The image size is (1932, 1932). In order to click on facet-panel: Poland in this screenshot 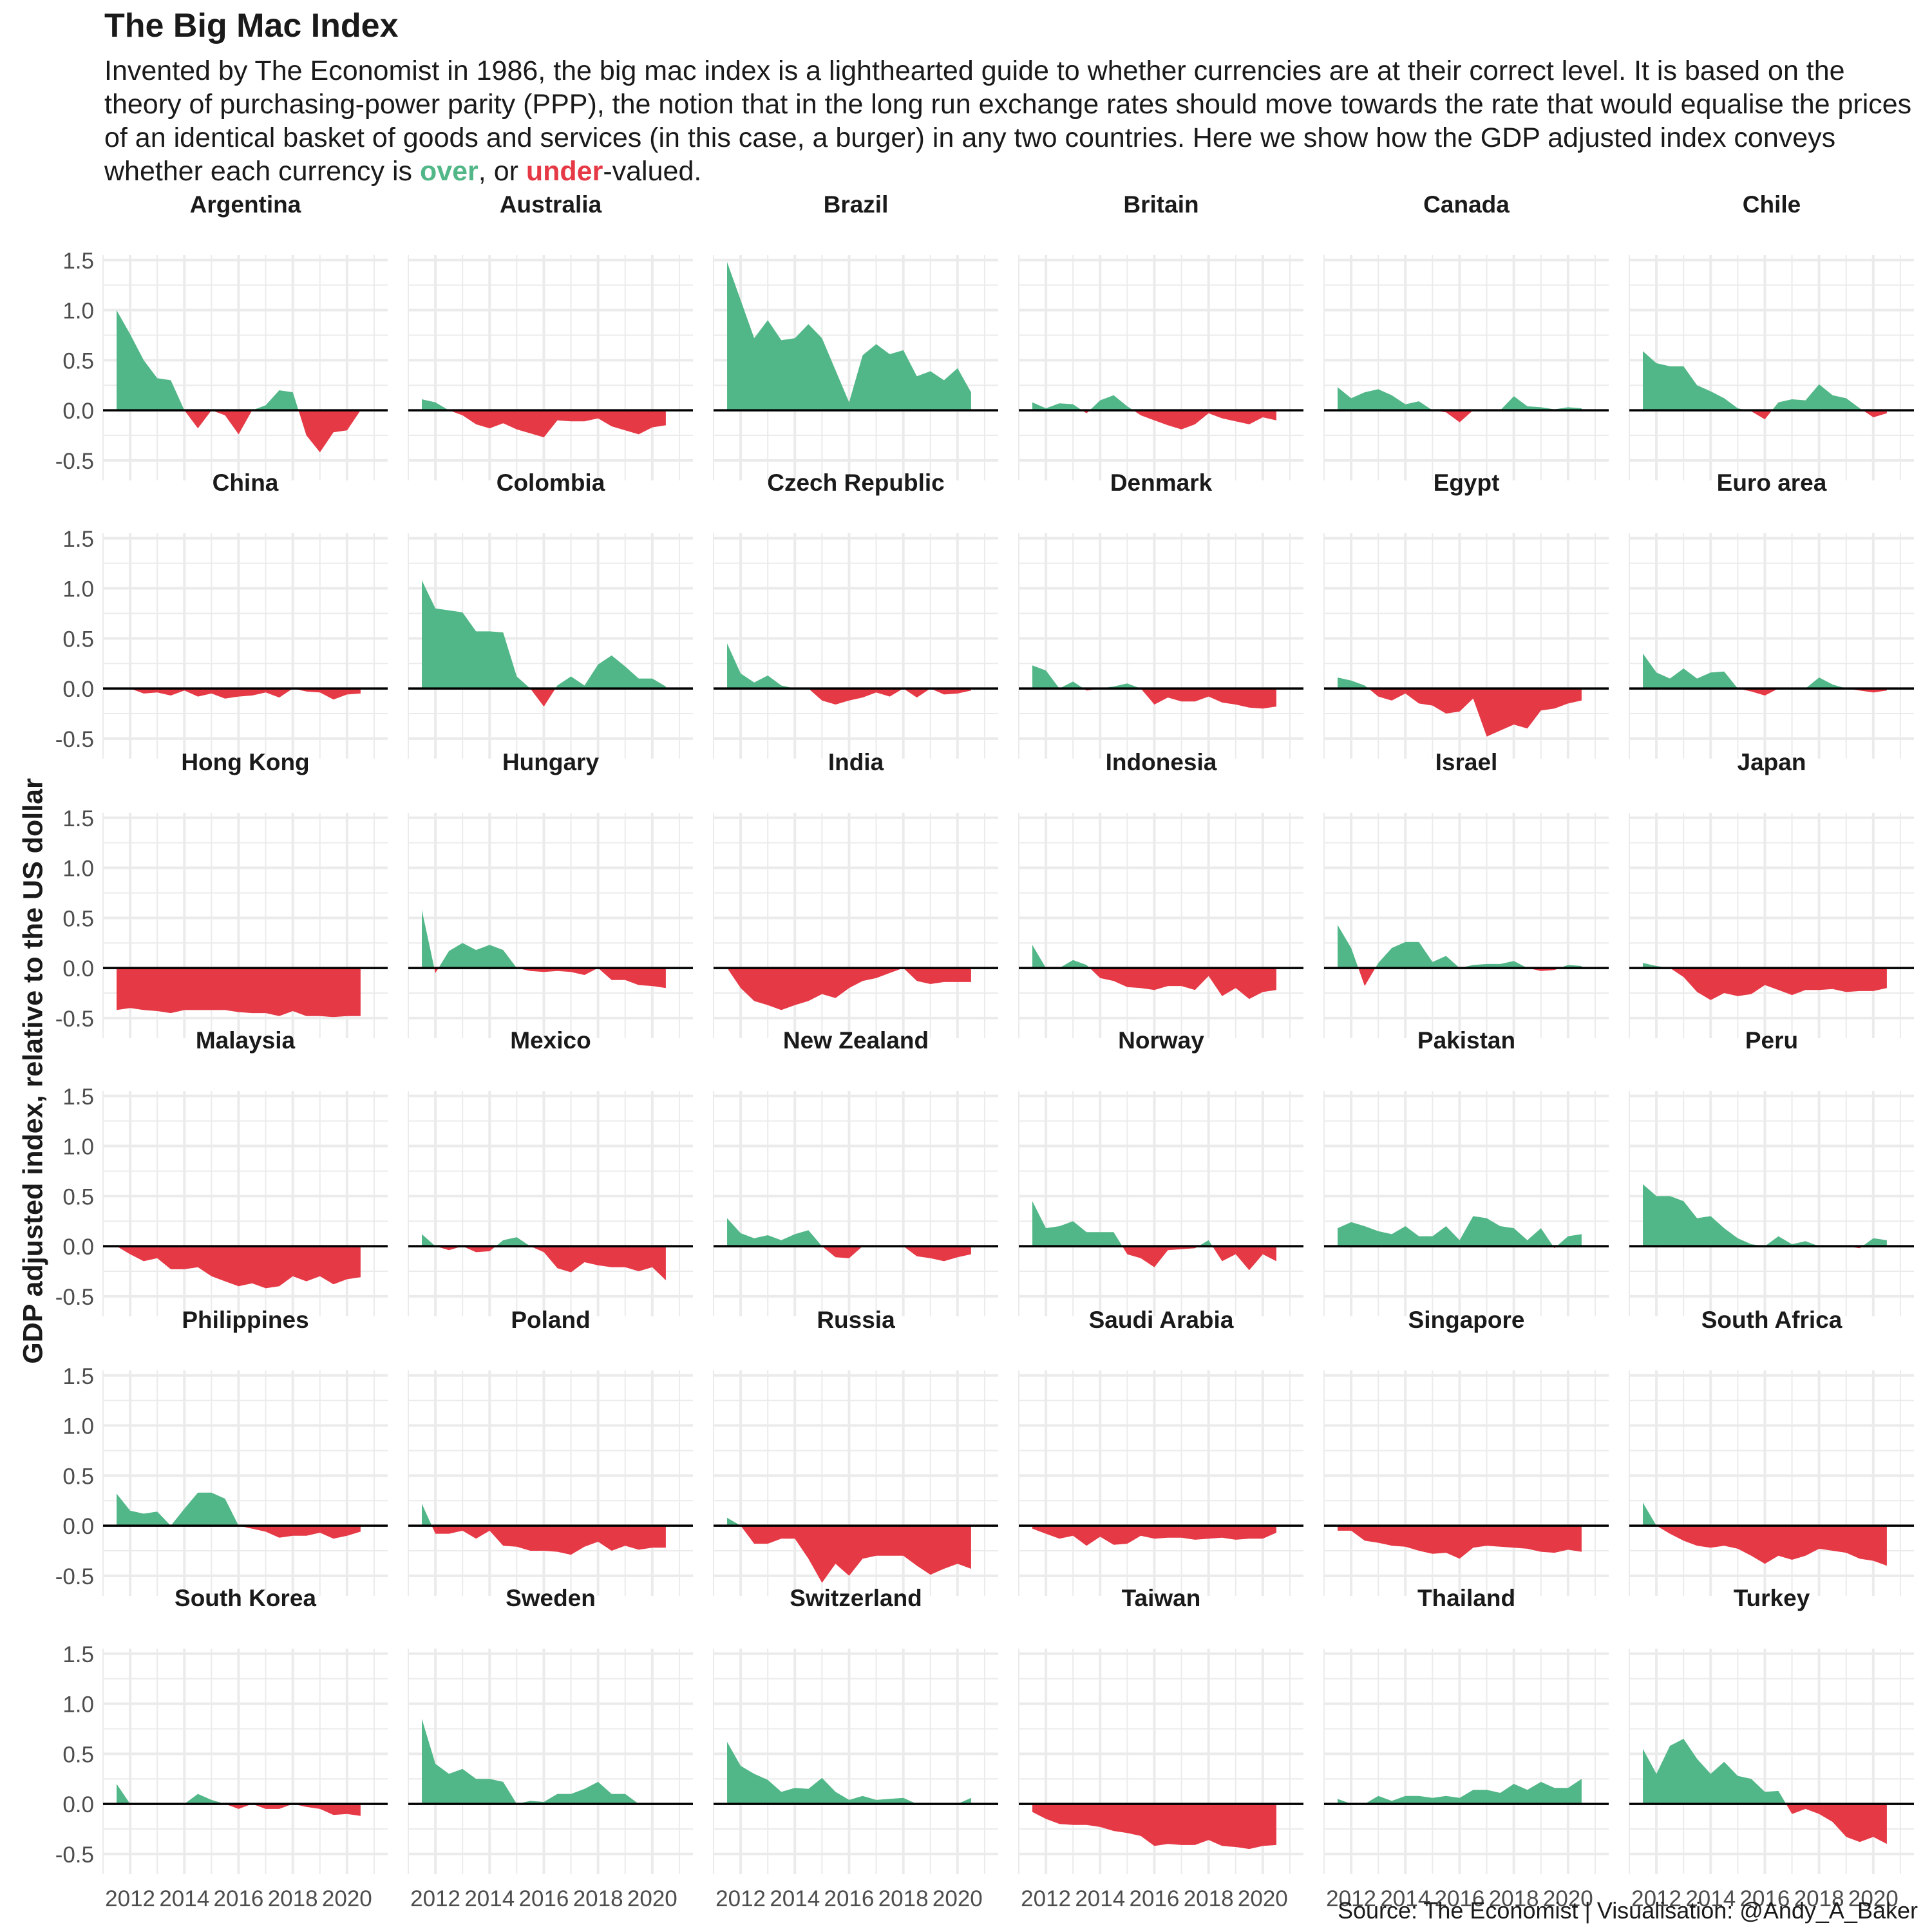, I will do `click(550, 1451)`.